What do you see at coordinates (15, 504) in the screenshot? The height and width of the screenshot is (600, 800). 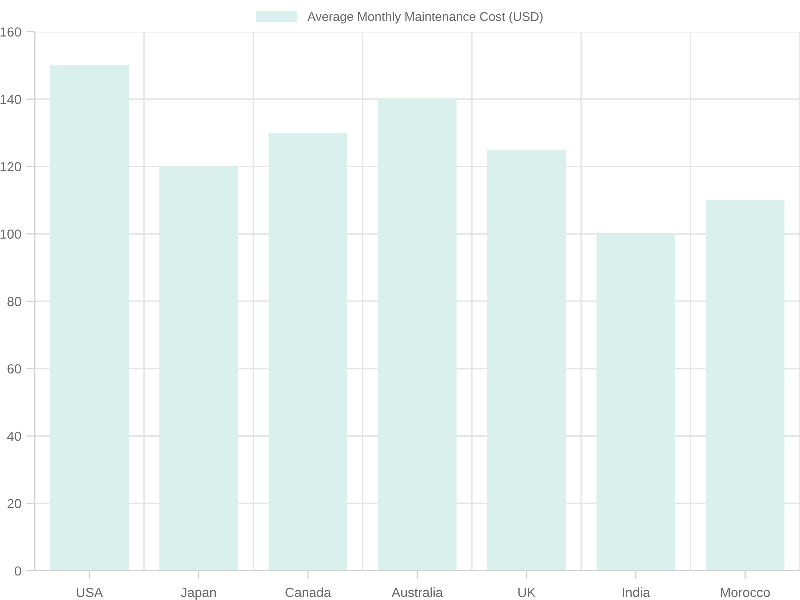 I see `y-tick-label: 20` at bounding box center [15, 504].